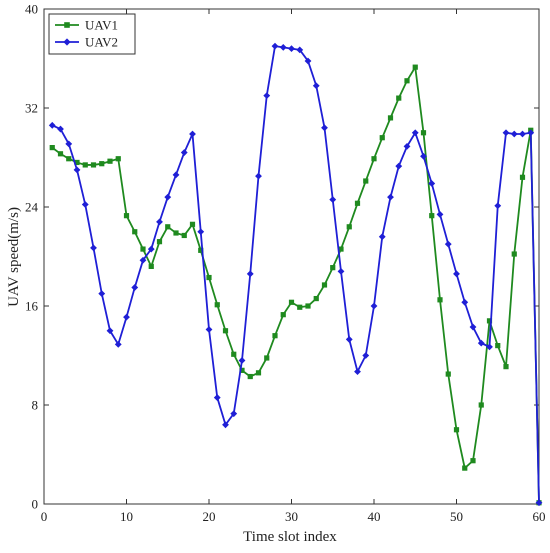 The image size is (550, 553). I want to click on y-tick-label: 8, so click(35, 405).